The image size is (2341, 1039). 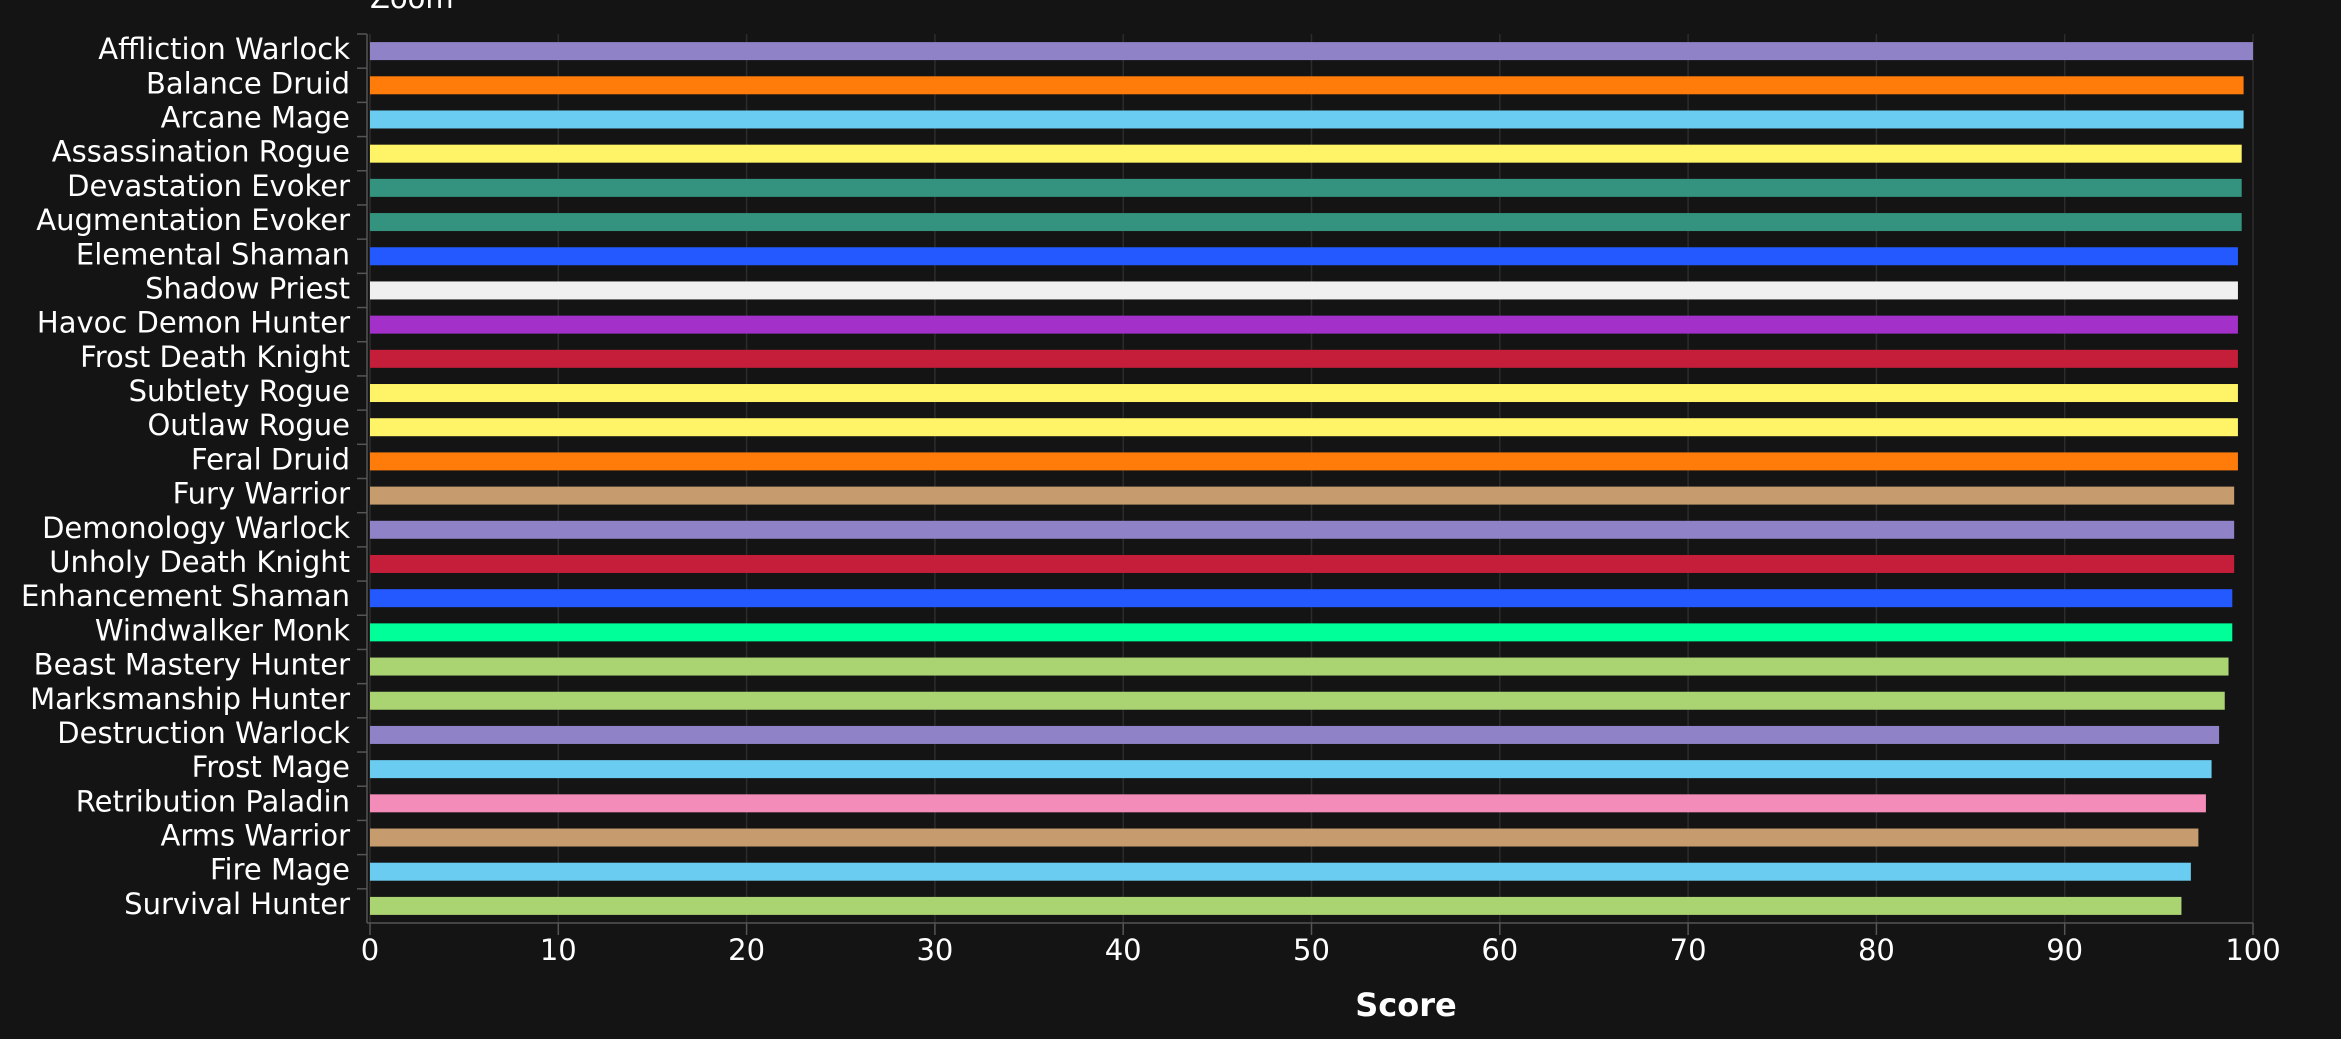 What do you see at coordinates (213, 254) in the screenshot?
I see `y-tick-label: Elemental Shaman` at bounding box center [213, 254].